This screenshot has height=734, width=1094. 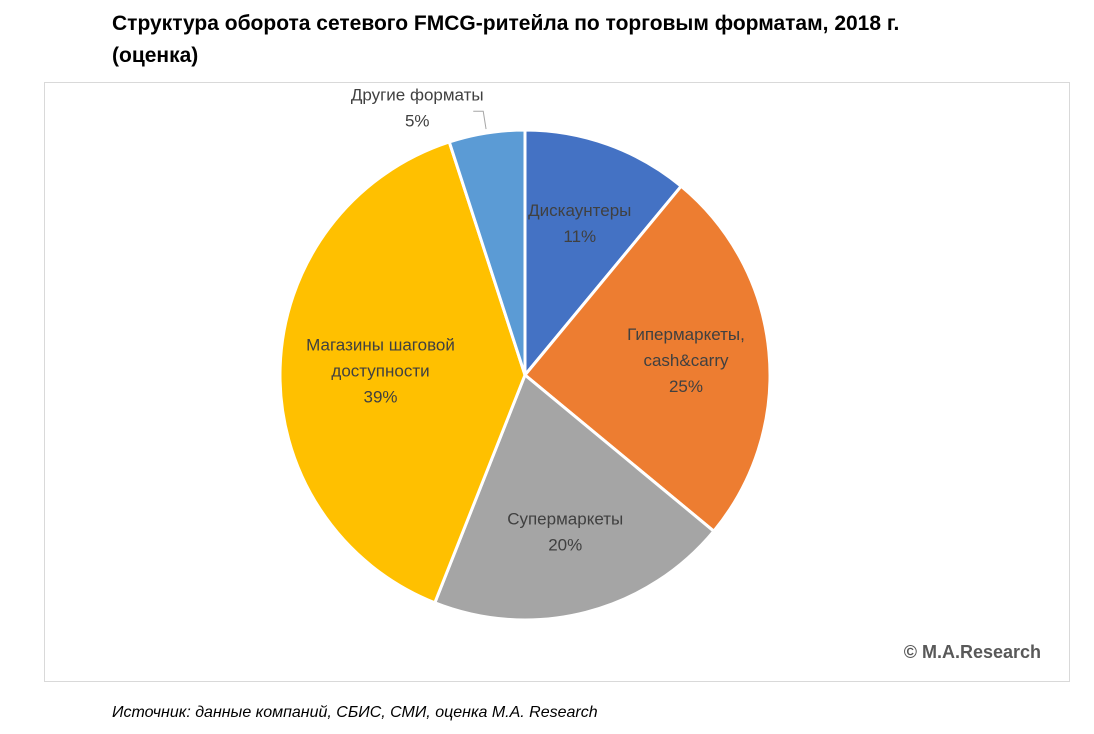 What do you see at coordinates (487, 252) in the screenshot?
I see `pie-slice-другие-форматы` at bounding box center [487, 252].